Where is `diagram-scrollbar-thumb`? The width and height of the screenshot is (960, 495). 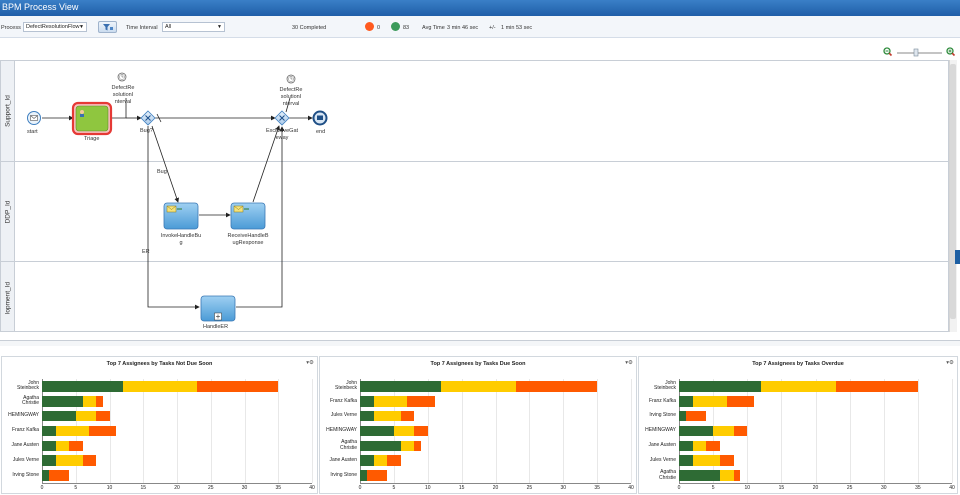 diagram-scrollbar-thumb is located at coordinates (953, 191).